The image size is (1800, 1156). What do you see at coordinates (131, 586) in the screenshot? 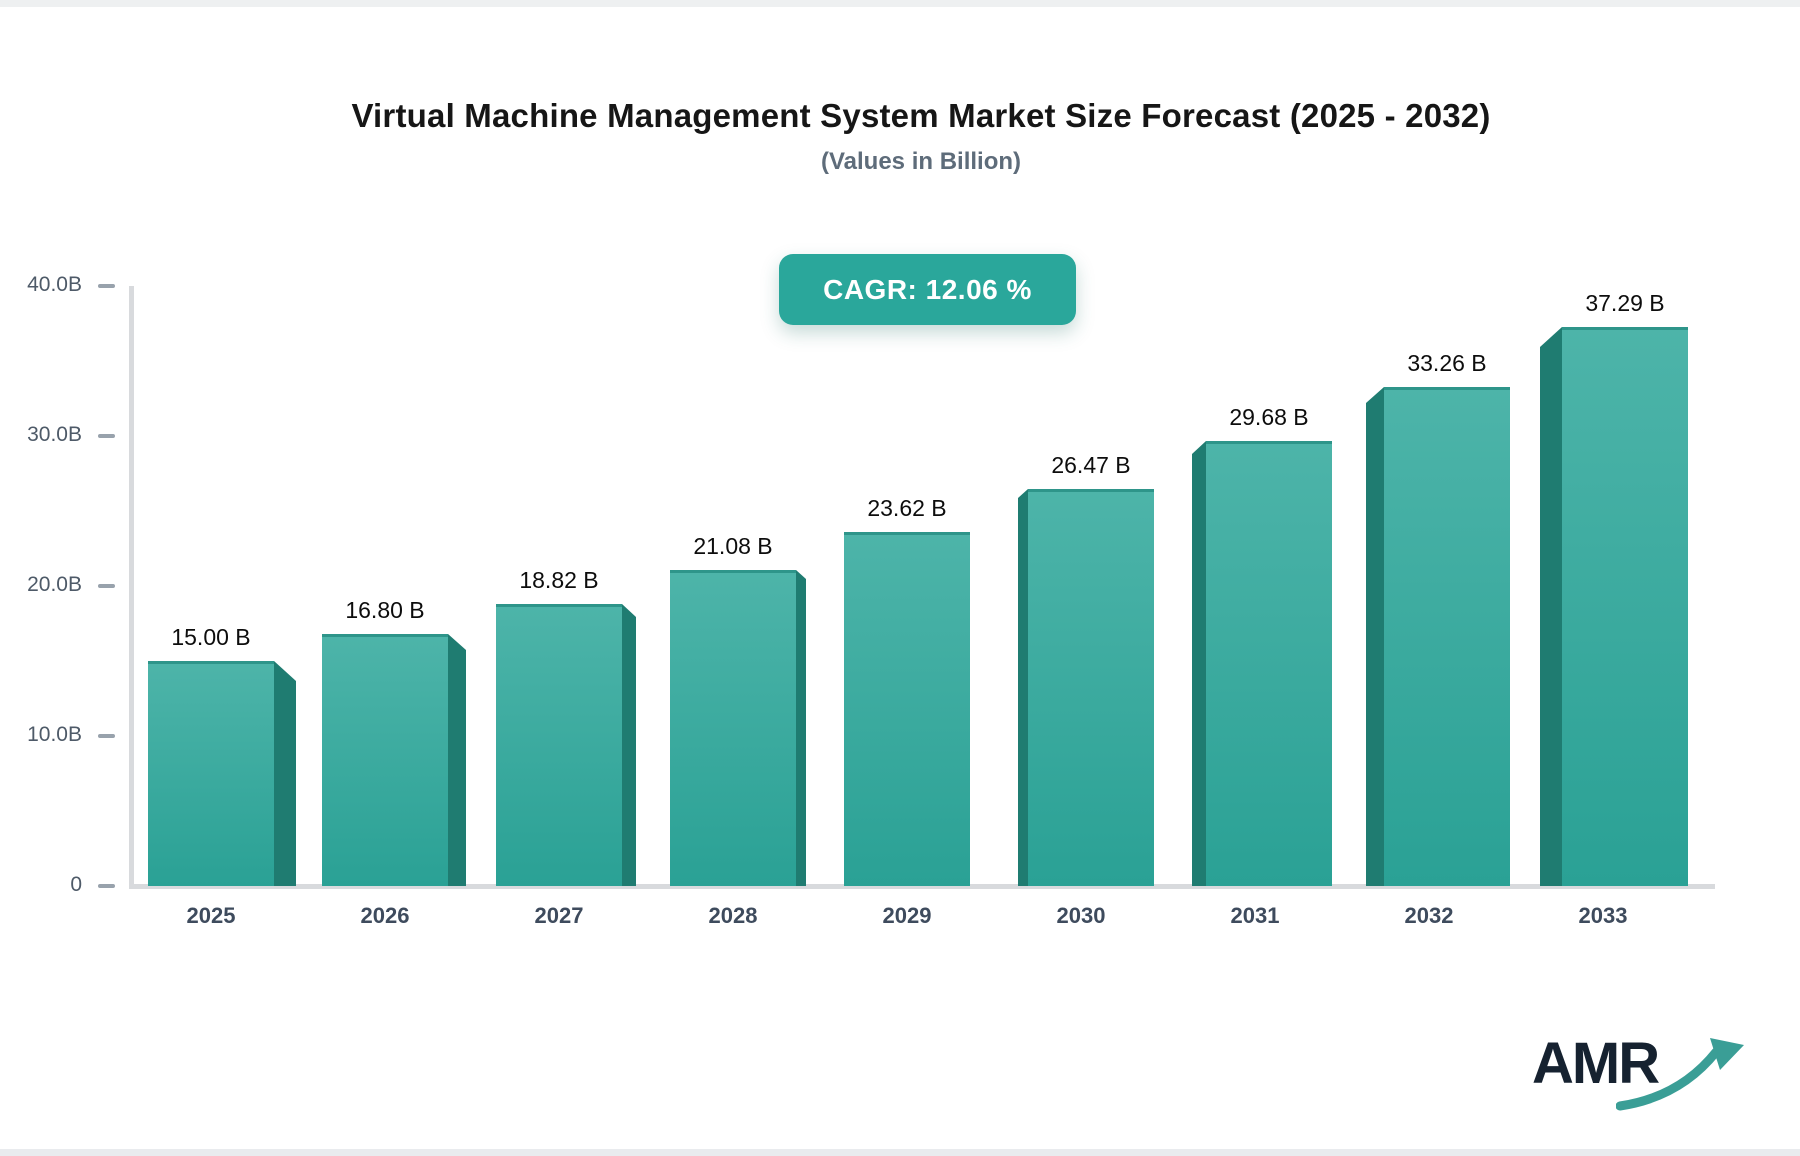
I see `y-axis-line` at bounding box center [131, 586].